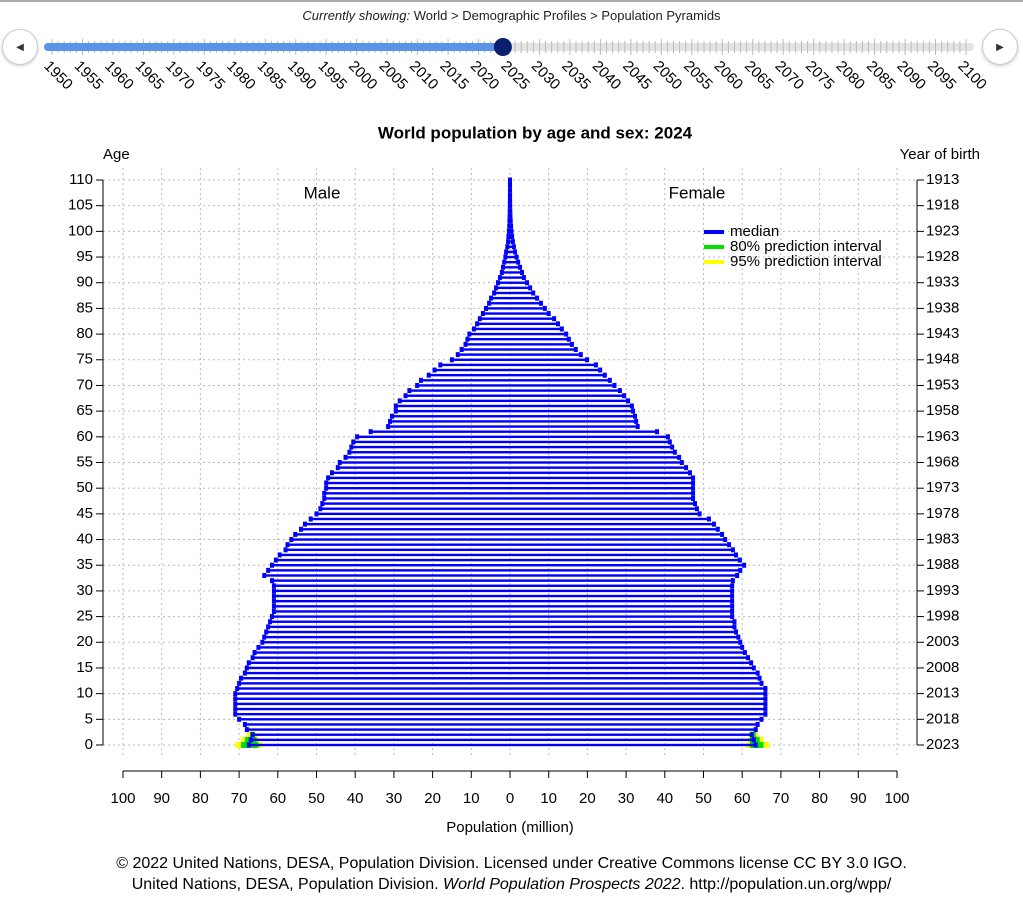 This screenshot has height=917, width=1023. I want to click on y2-tick-label: 1993, so click(942, 590).